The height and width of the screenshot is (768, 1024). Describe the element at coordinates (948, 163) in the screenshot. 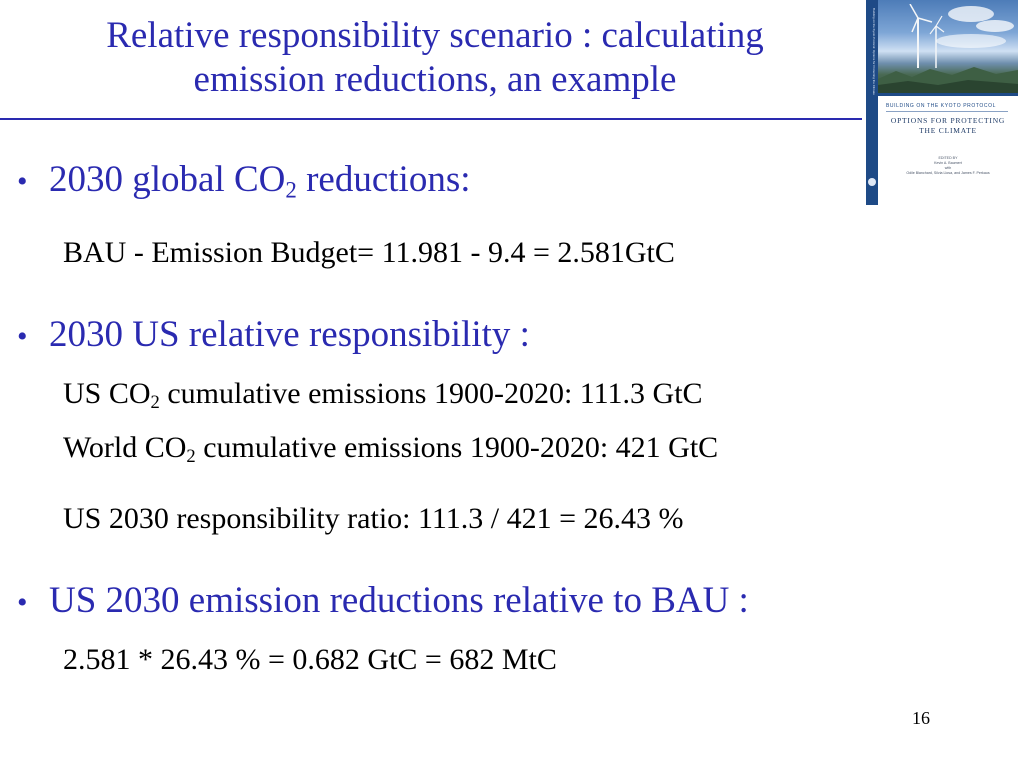

I see `book-credit-editors-1: Kevin A. Baumert` at that location.